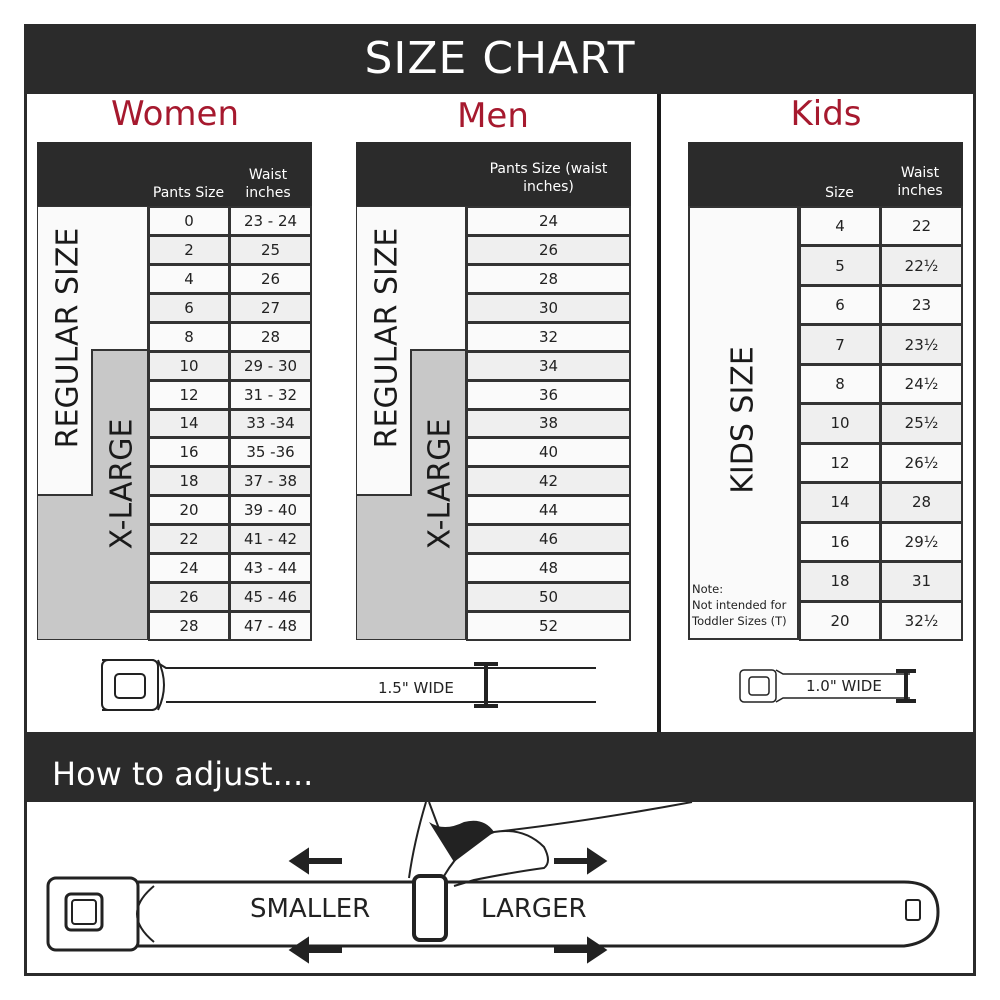  Describe the element at coordinates (840, 502) in the screenshot. I see `kids-size-cell: 14` at that location.